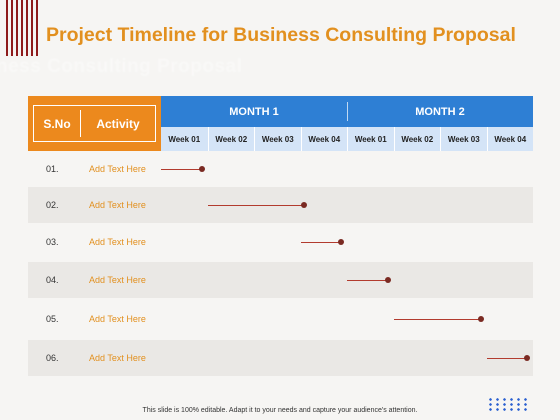 This screenshot has height=420, width=560. Describe the element at coordinates (280, 242) in the screenshot. I see `table-row: 03. Add Text Here` at that location.